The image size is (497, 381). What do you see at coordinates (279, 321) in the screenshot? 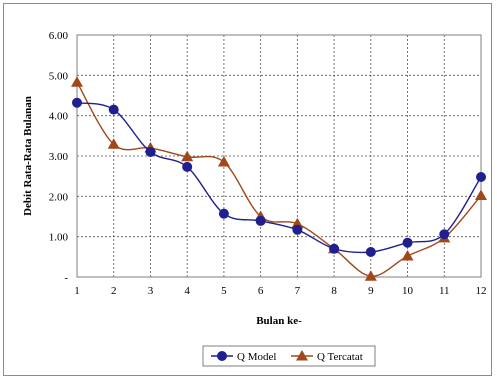
I see `x-axis-label: Bulan ke-` at bounding box center [279, 321].